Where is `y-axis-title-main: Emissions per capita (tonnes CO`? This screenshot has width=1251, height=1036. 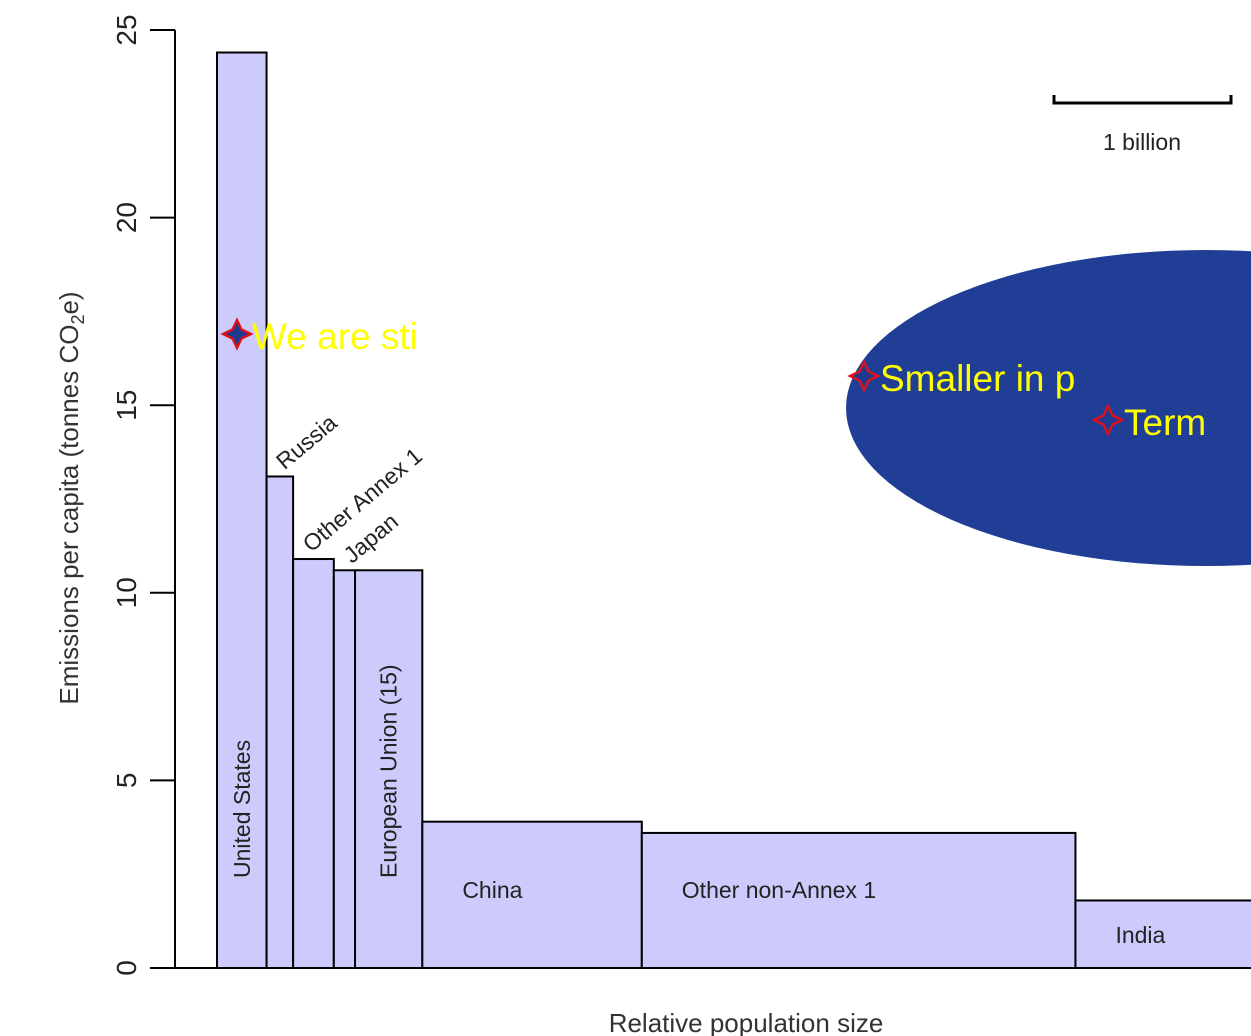
y-axis-title-main: Emissions per capita (tonnes CO is located at coordinates (69, 515).